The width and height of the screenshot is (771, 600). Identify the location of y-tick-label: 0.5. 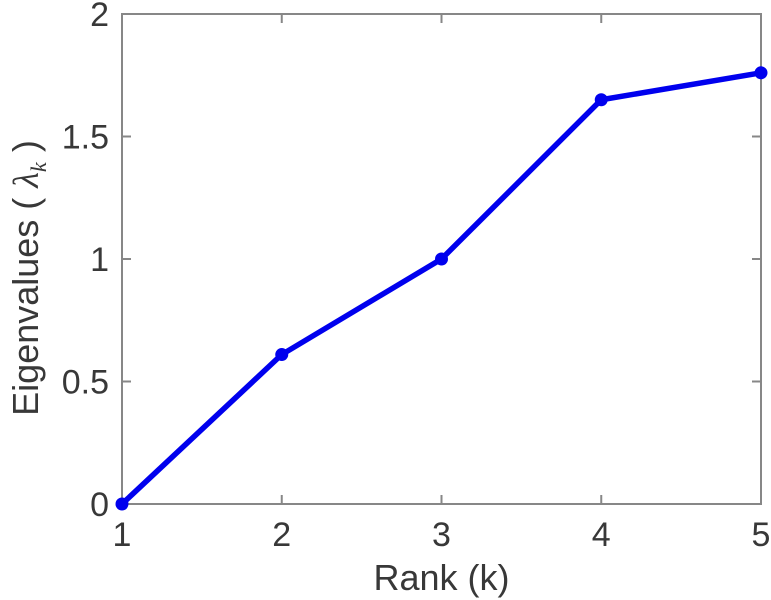
(85, 383).